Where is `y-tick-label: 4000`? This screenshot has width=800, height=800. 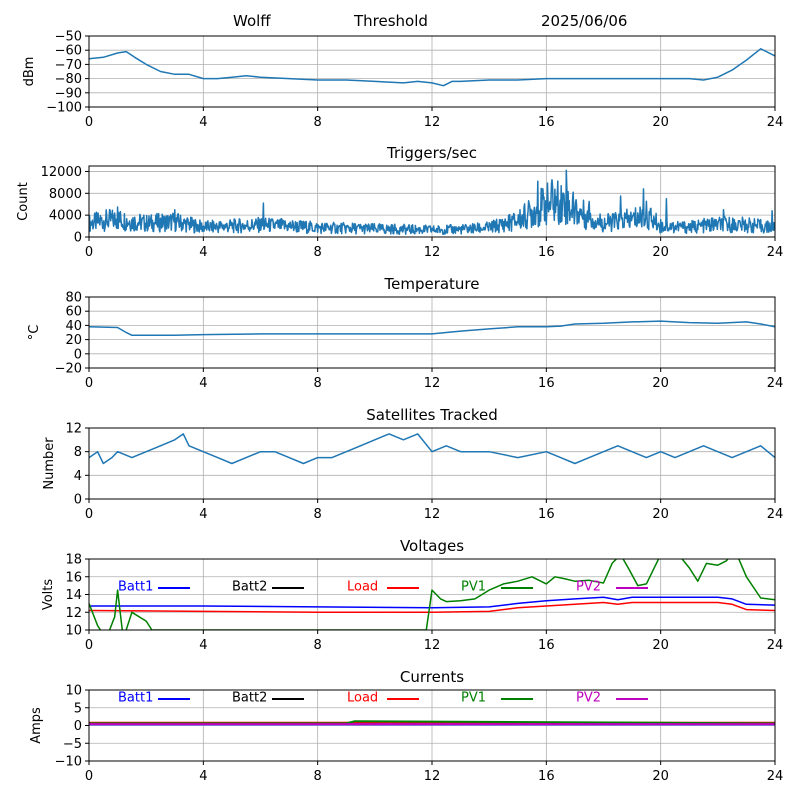 y-tick-label: 4000 is located at coordinates (65, 216).